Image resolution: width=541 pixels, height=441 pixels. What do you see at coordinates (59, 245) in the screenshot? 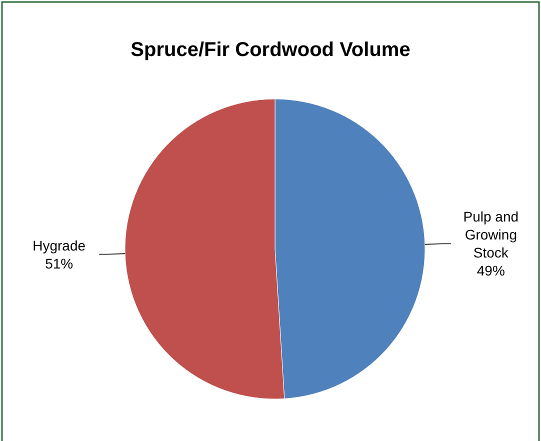
I see `slice-label: Hygrade` at bounding box center [59, 245].